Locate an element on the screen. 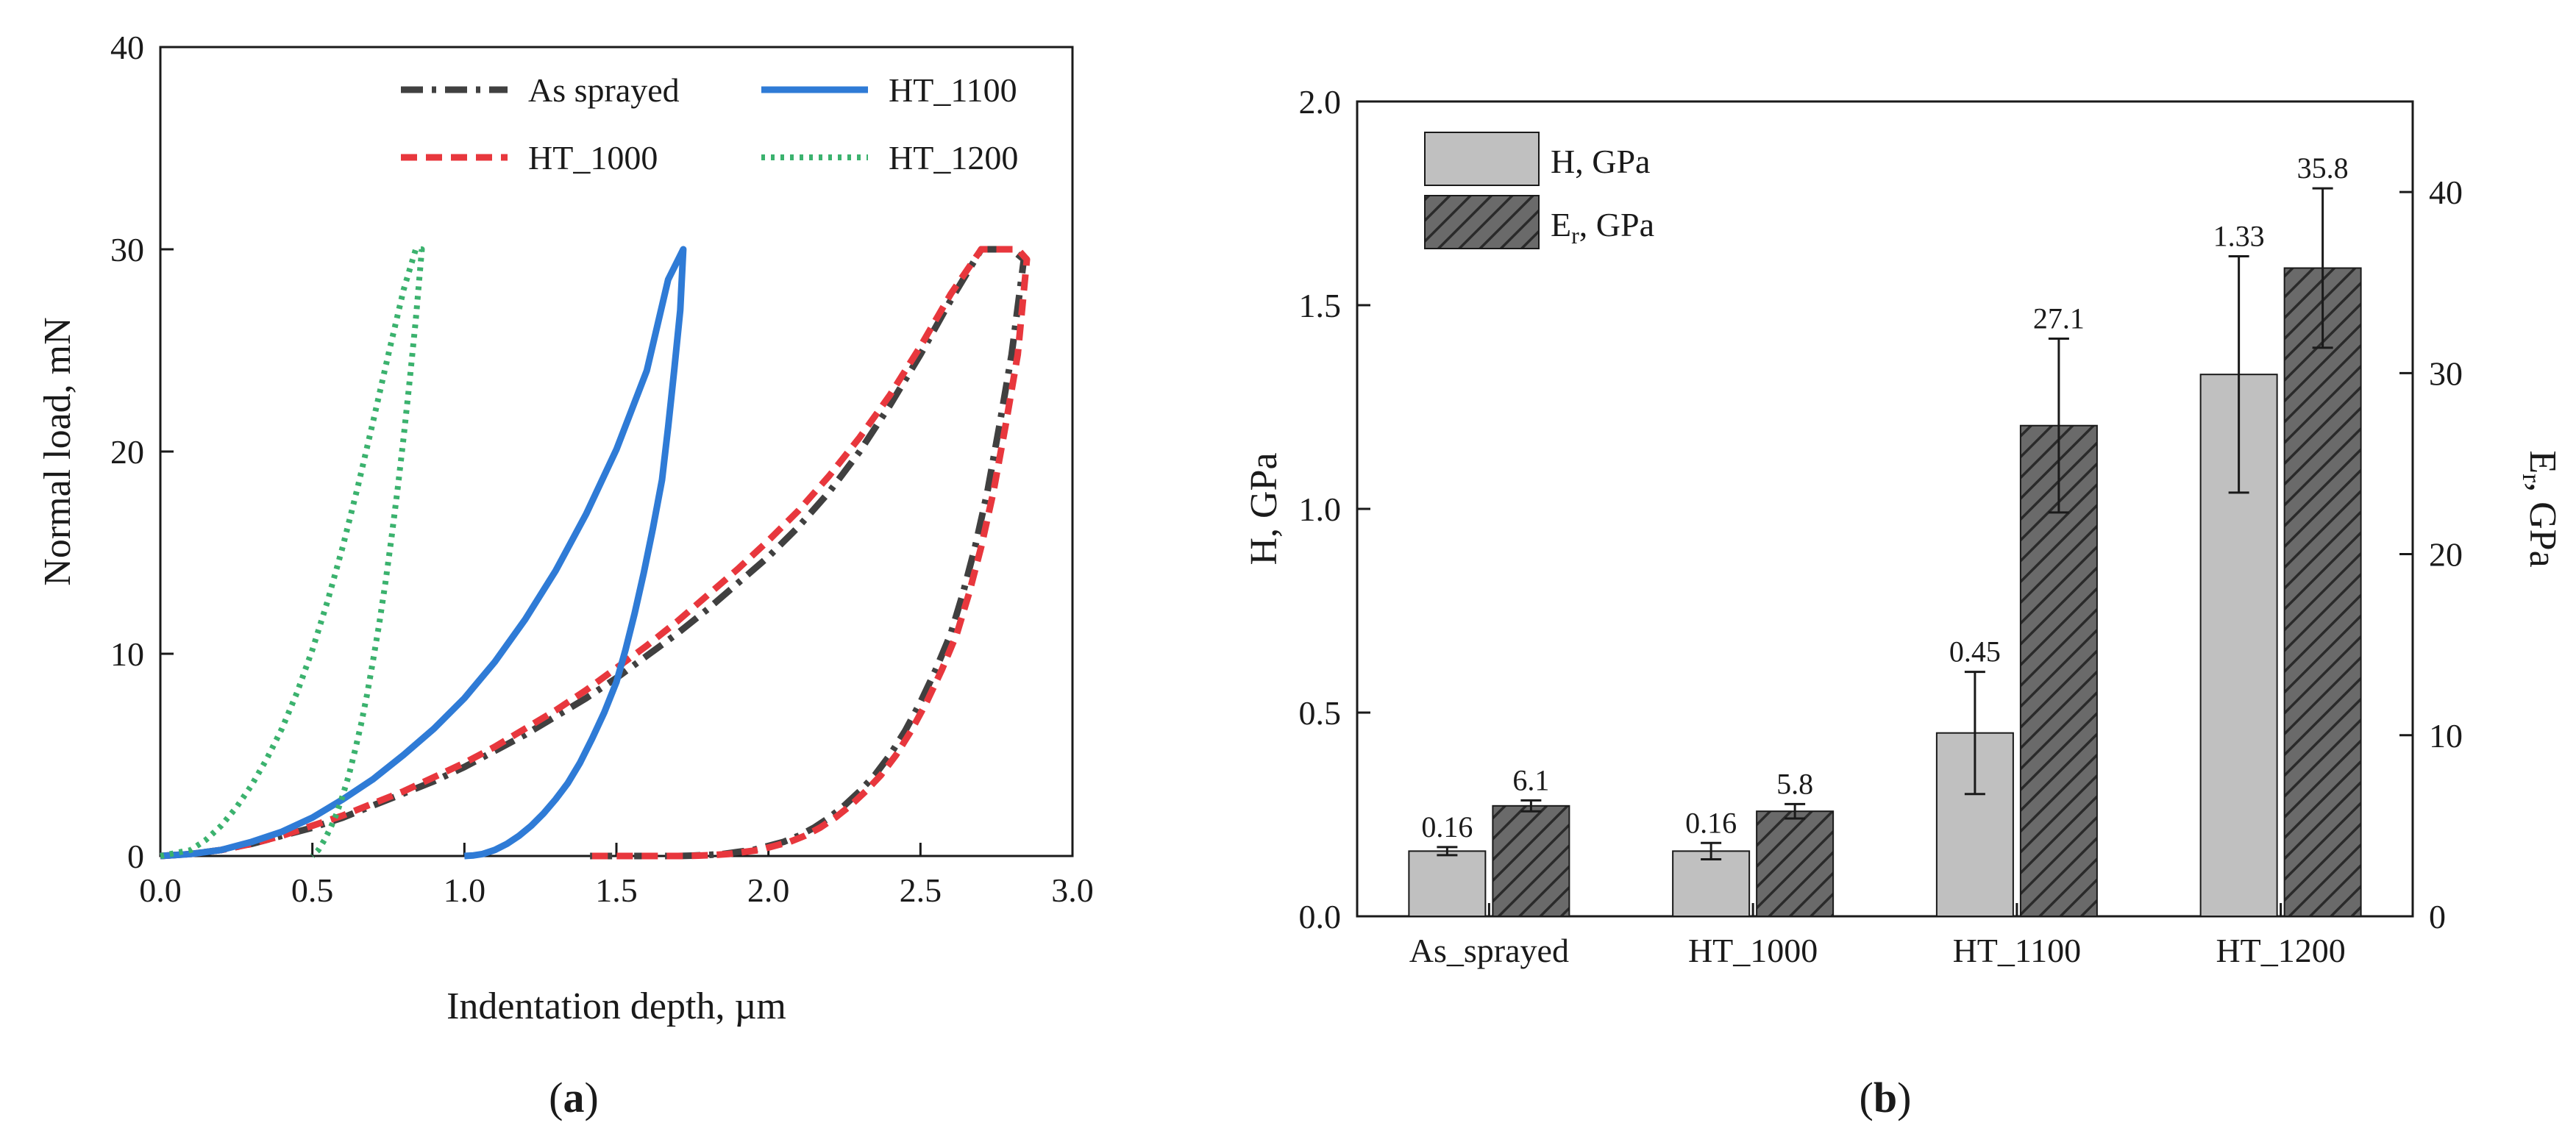 Image resolution: width=2576 pixels, height=1145 pixels. panel-a-legend: As sprayed HT_1100 HT_1000 HT_1200 is located at coordinates (709, 123).